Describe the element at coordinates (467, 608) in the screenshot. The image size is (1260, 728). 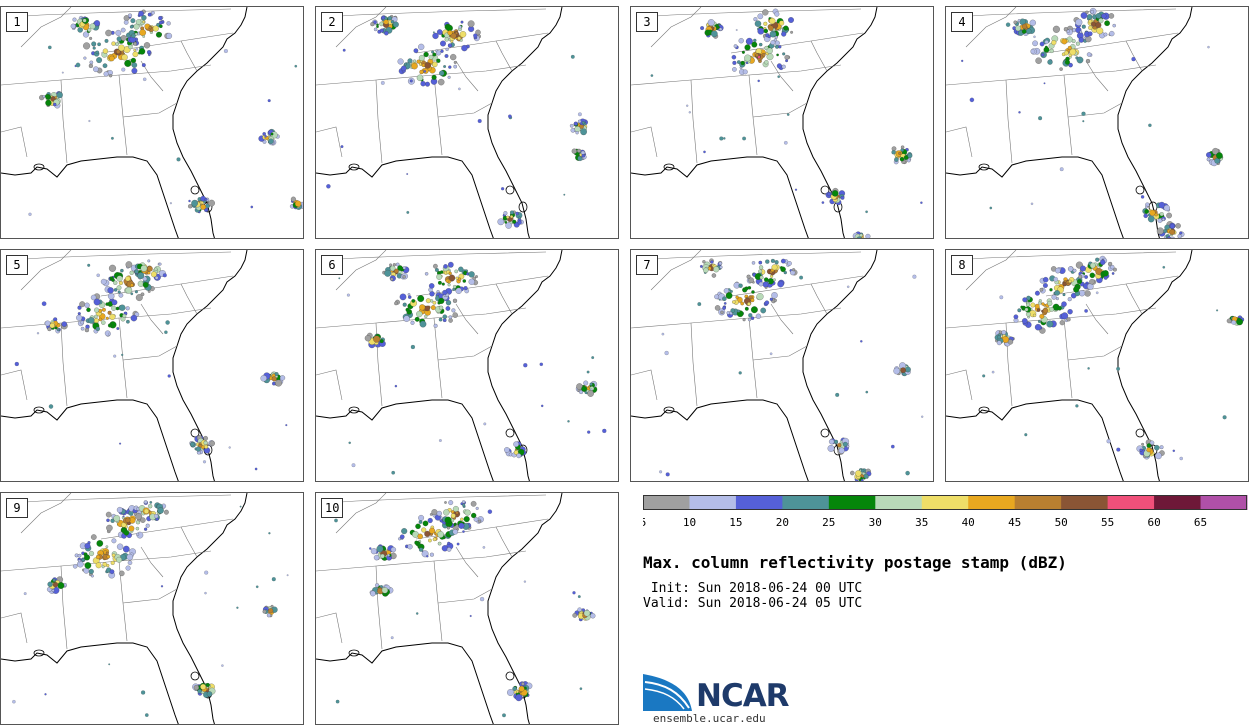
I see `ensemble-member-panel: 10` at that location.